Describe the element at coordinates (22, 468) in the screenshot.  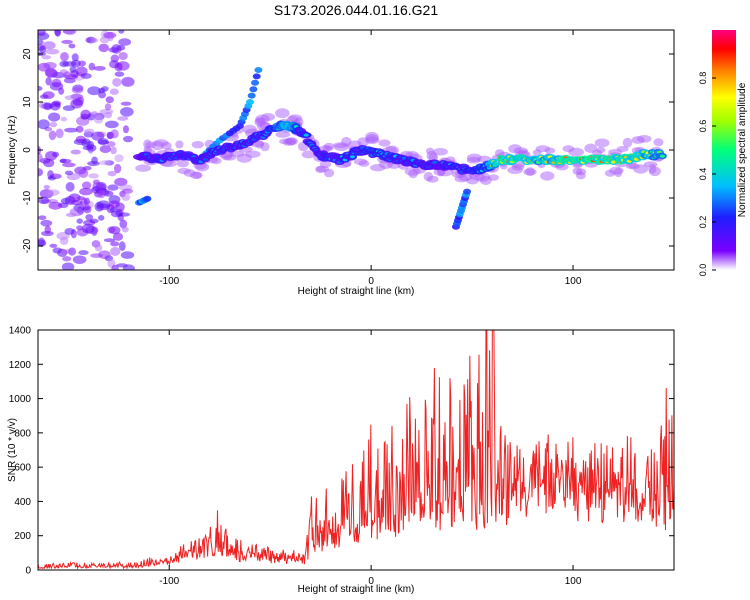
I see `y-tick-label: 600` at that location.